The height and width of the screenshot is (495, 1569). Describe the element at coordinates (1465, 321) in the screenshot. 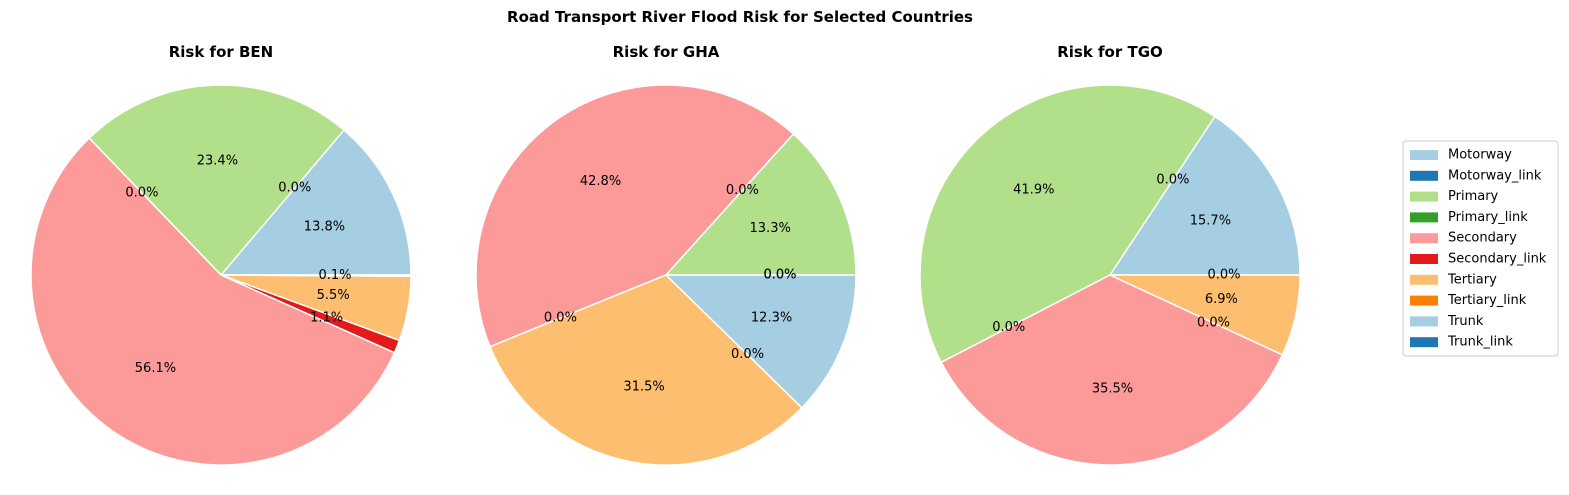

I see `legend-label-trunk: Trunk` at that location.